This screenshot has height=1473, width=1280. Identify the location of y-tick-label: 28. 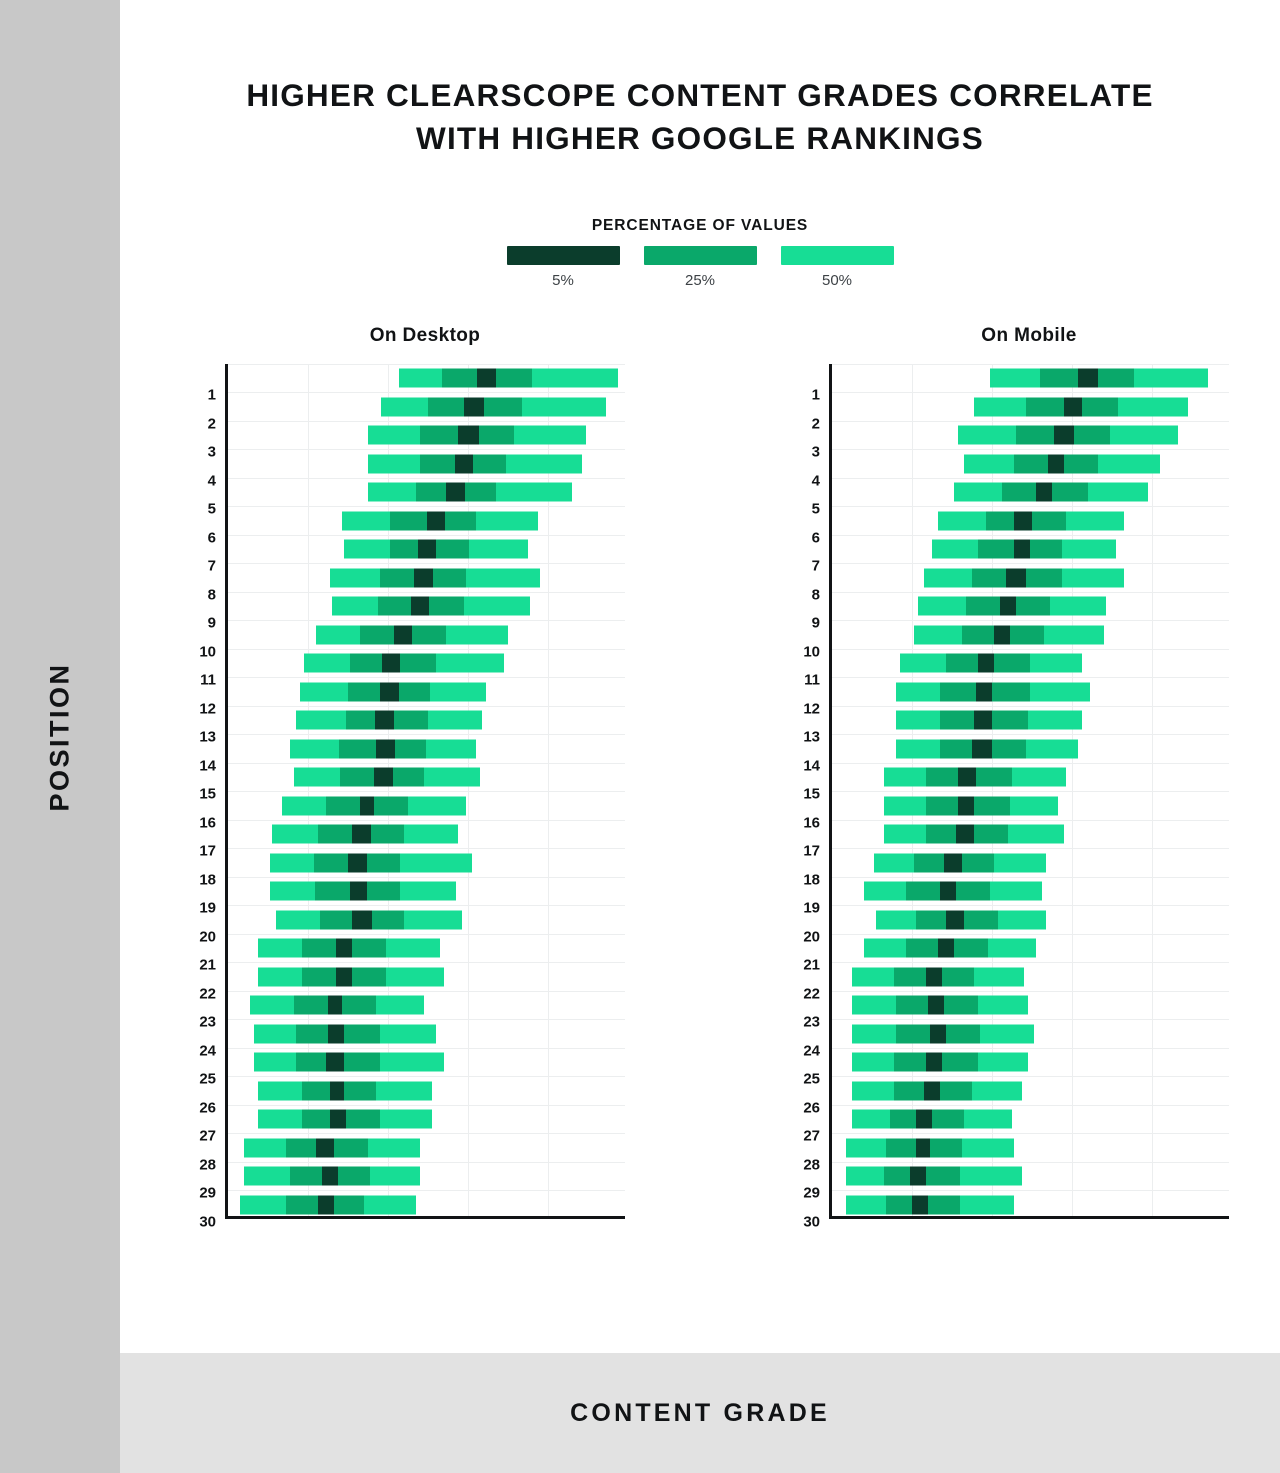
(207, 1165).